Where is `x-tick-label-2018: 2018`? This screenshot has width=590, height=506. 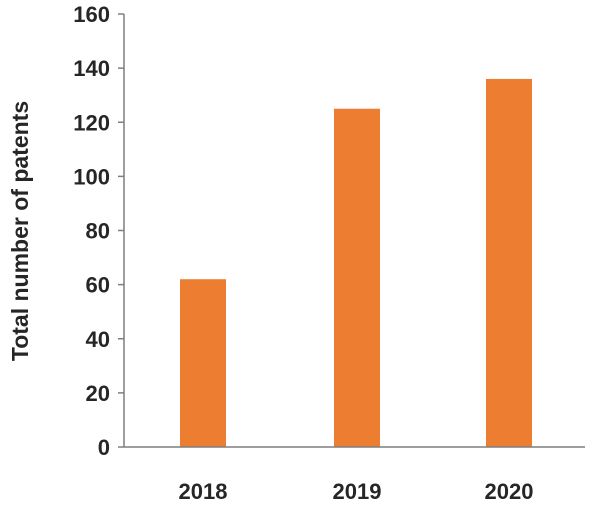 x-tick-label-2018: 2018 is located at coordinates (203, 491).